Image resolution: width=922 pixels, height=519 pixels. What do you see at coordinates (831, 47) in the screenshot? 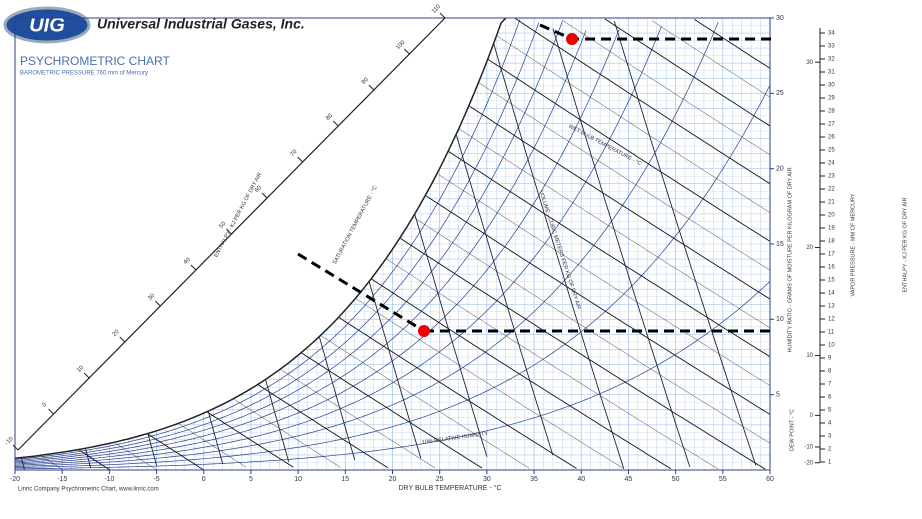
I see `vapor-tick-label: 33` at bounding box center [831, 47].